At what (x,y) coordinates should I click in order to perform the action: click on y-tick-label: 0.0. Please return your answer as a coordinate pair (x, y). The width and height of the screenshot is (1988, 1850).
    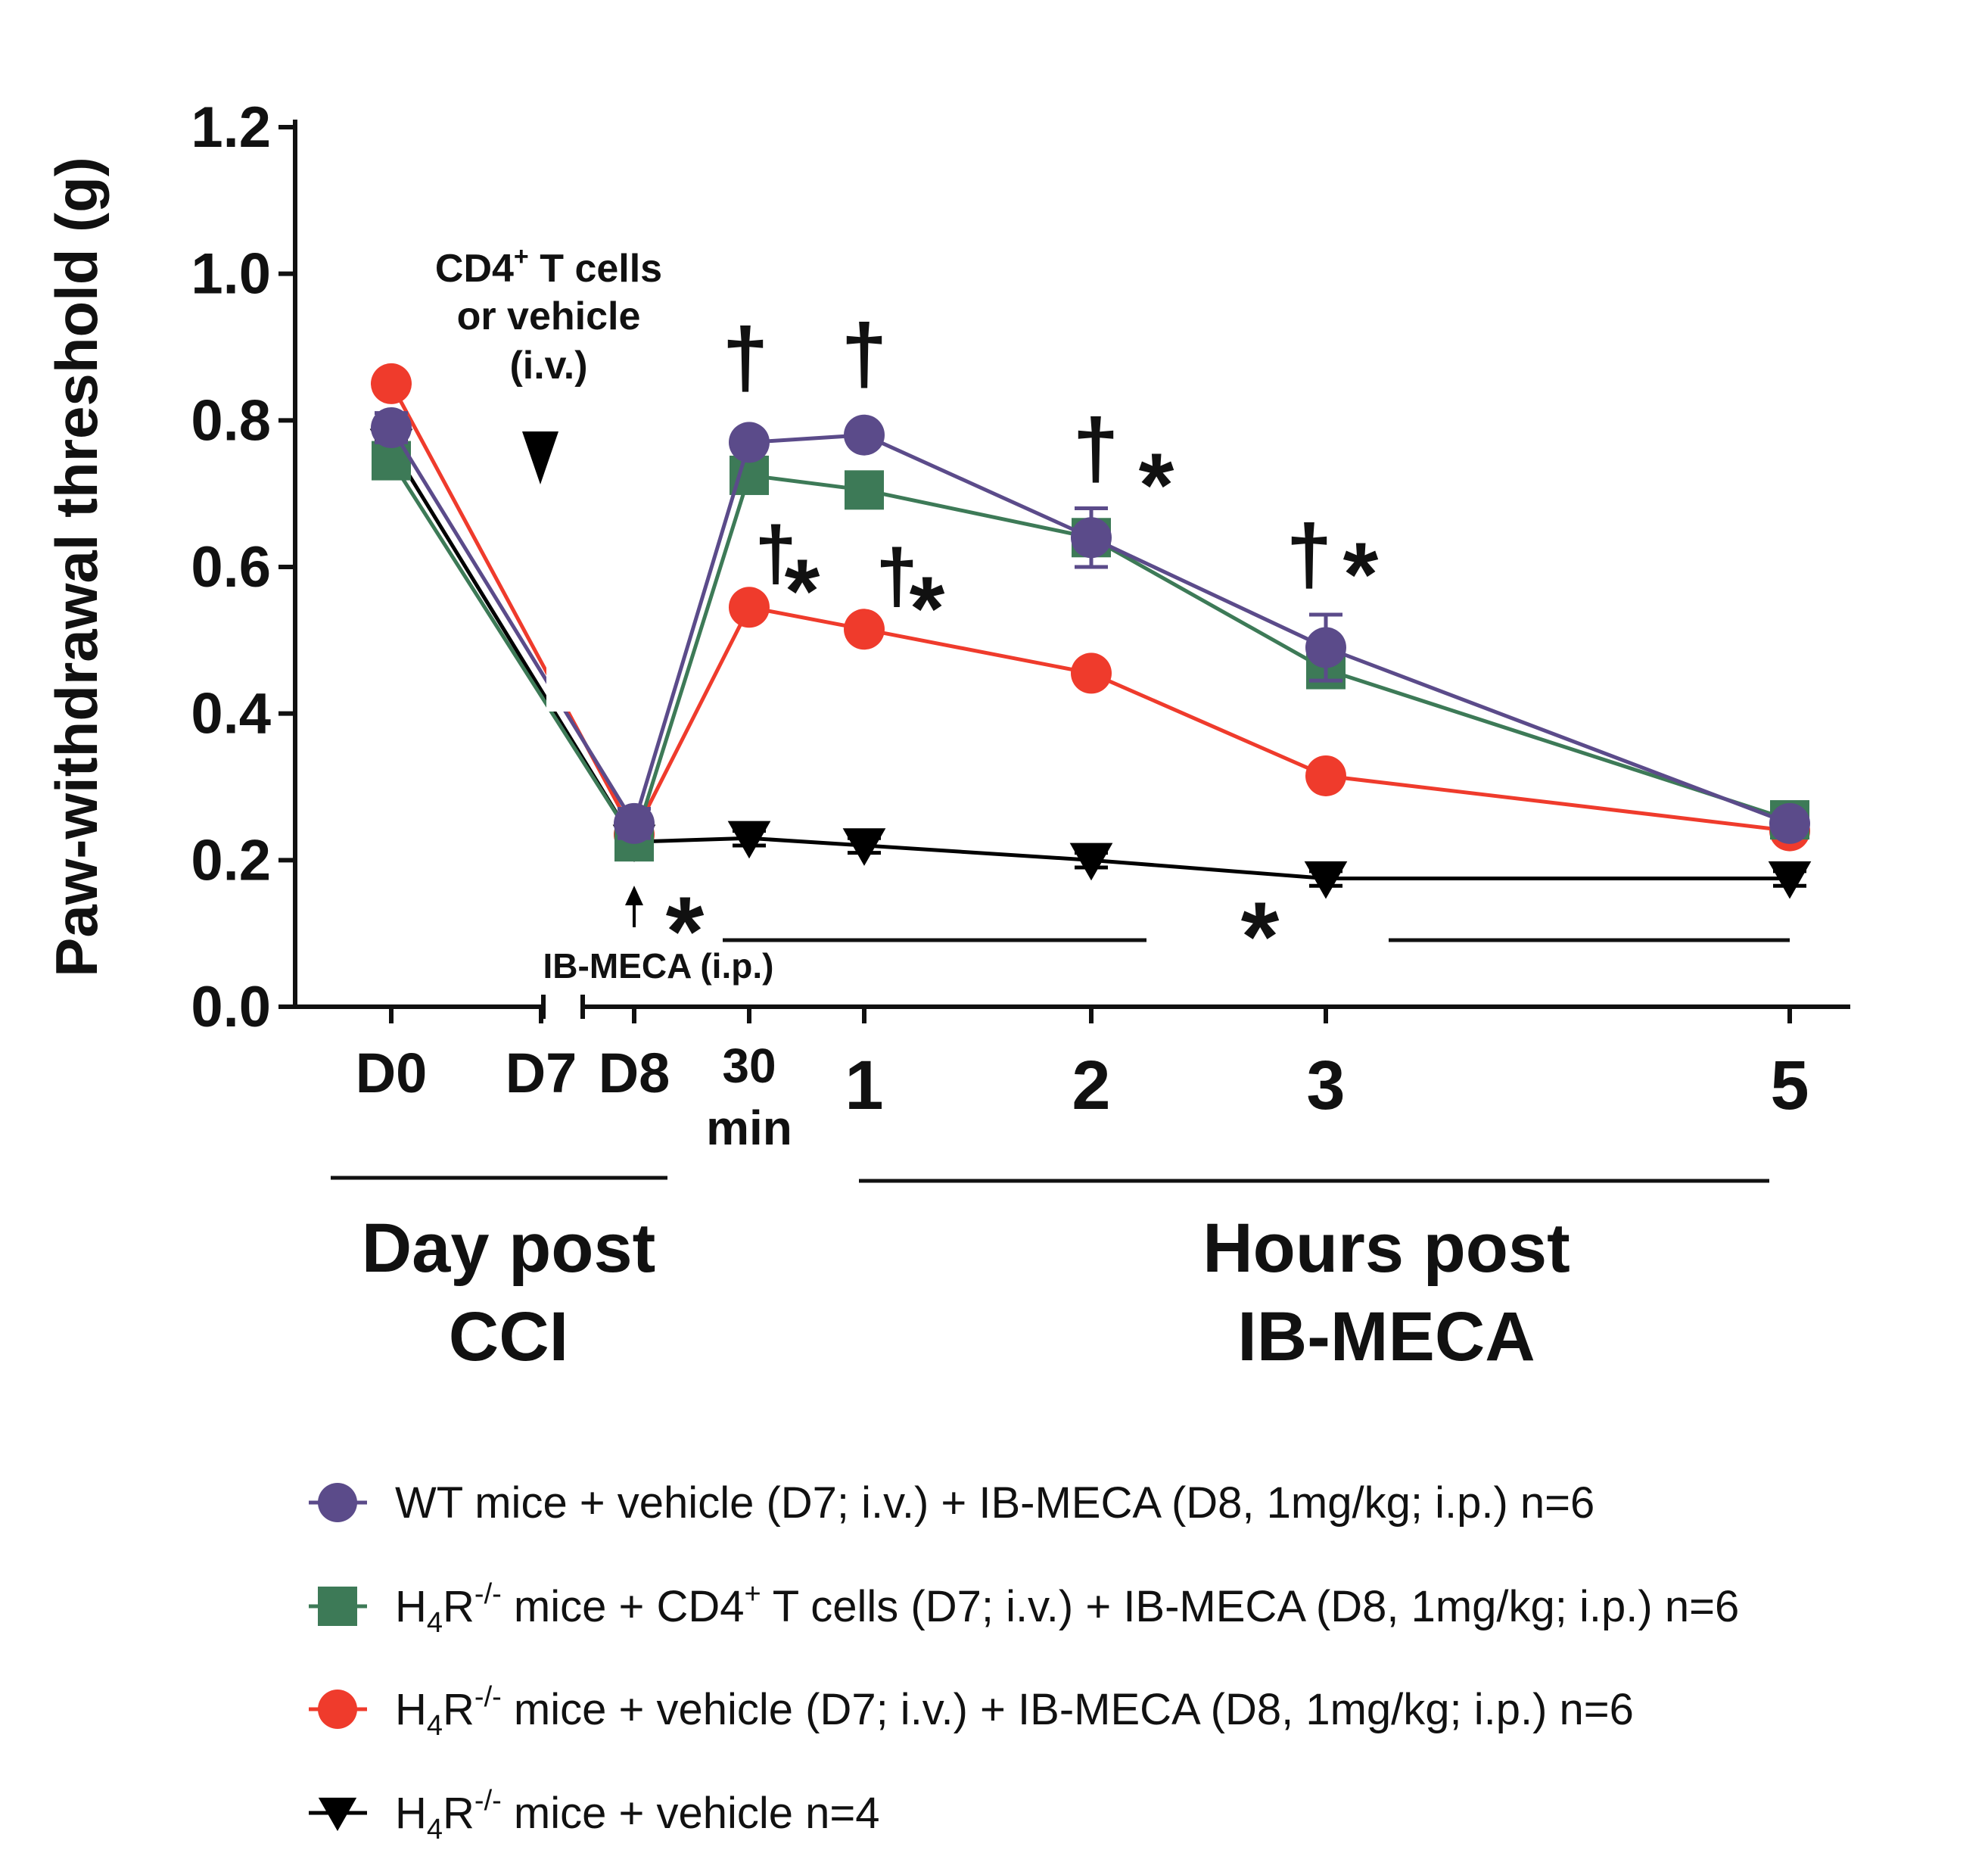
    Looking at the image, I should click on (231, 1007).